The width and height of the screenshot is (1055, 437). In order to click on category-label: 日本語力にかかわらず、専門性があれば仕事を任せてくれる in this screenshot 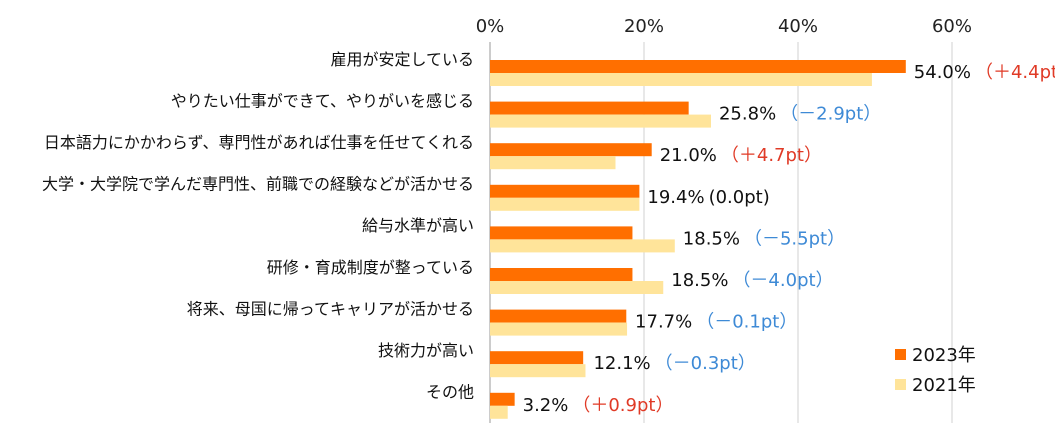, I will do `click(259, 142)`.